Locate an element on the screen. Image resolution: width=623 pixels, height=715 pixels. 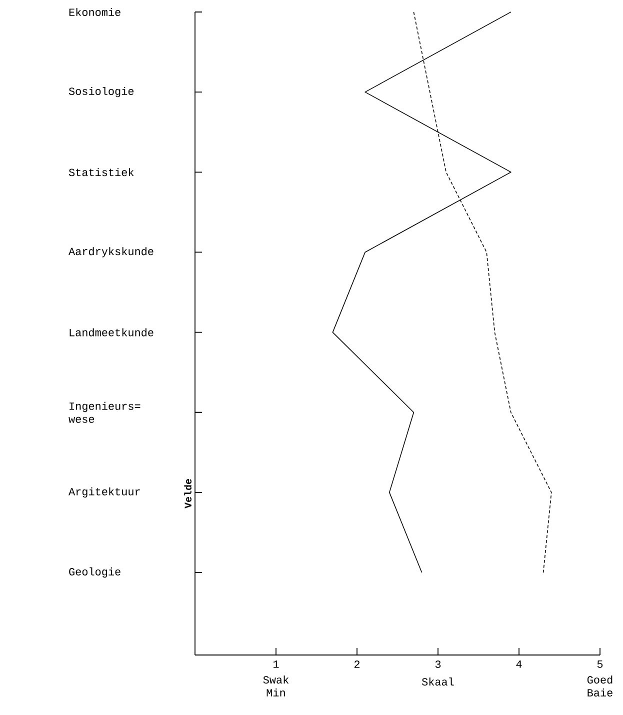
y-tick-label: Ingenieurs= wese is located at coordinates (104, 412).